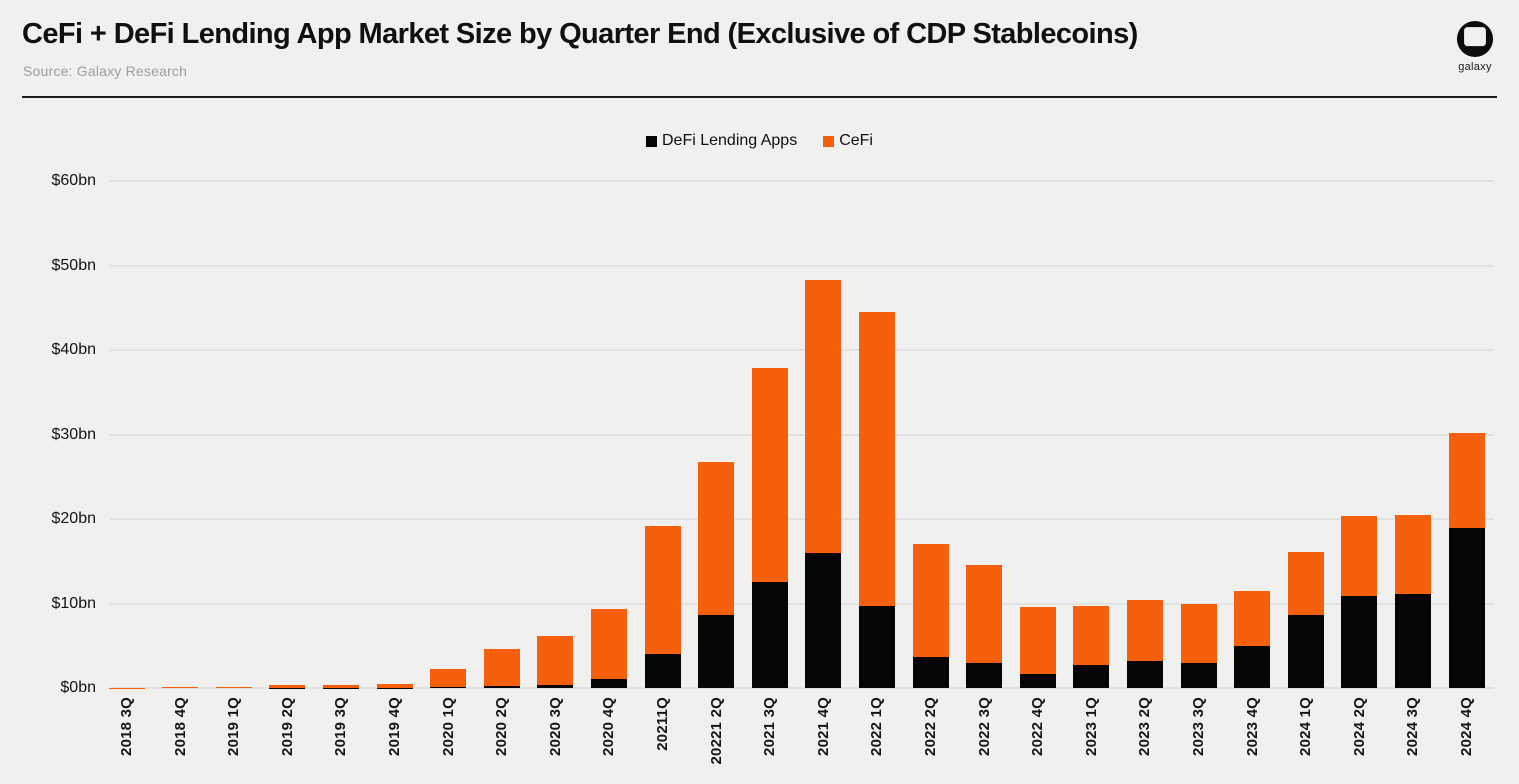  I want to click on x-axis-tick-label: 2020 2Q, so click(502, 726).